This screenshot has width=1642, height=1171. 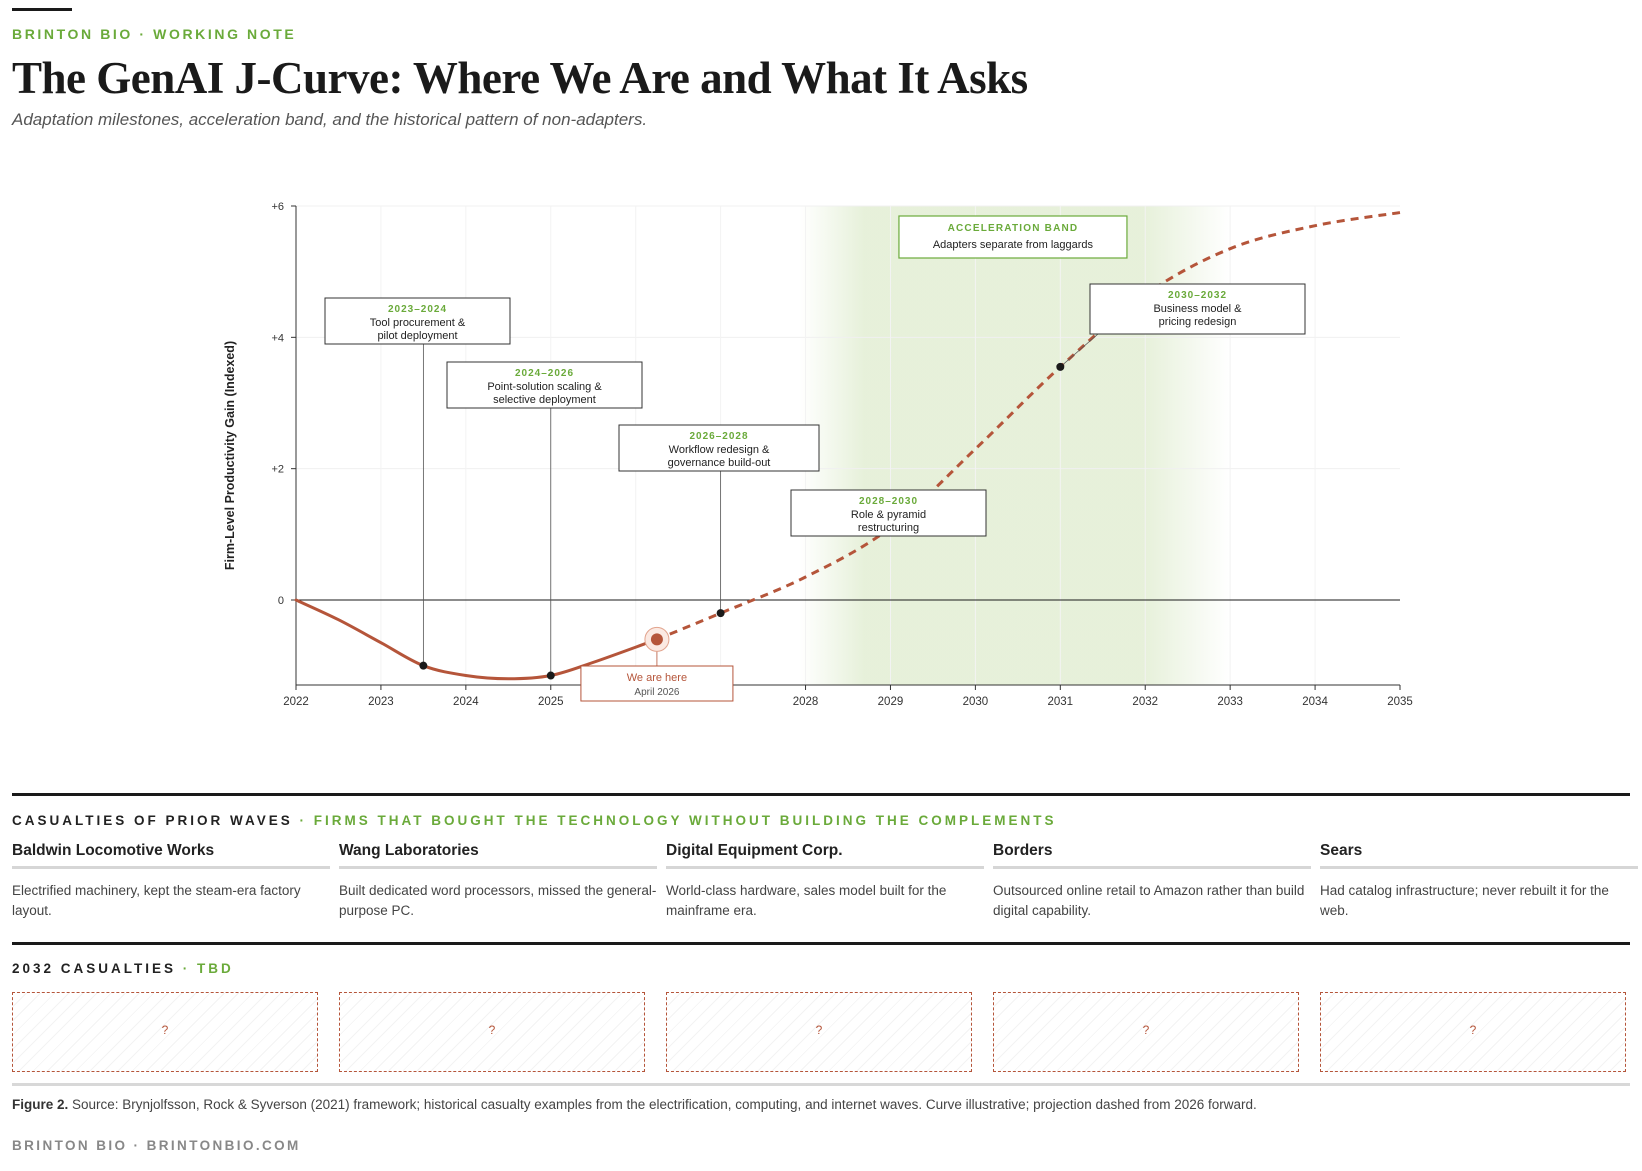 I want to click on milestone-line1: Workflow redesign &, so click(x=719, y=450).